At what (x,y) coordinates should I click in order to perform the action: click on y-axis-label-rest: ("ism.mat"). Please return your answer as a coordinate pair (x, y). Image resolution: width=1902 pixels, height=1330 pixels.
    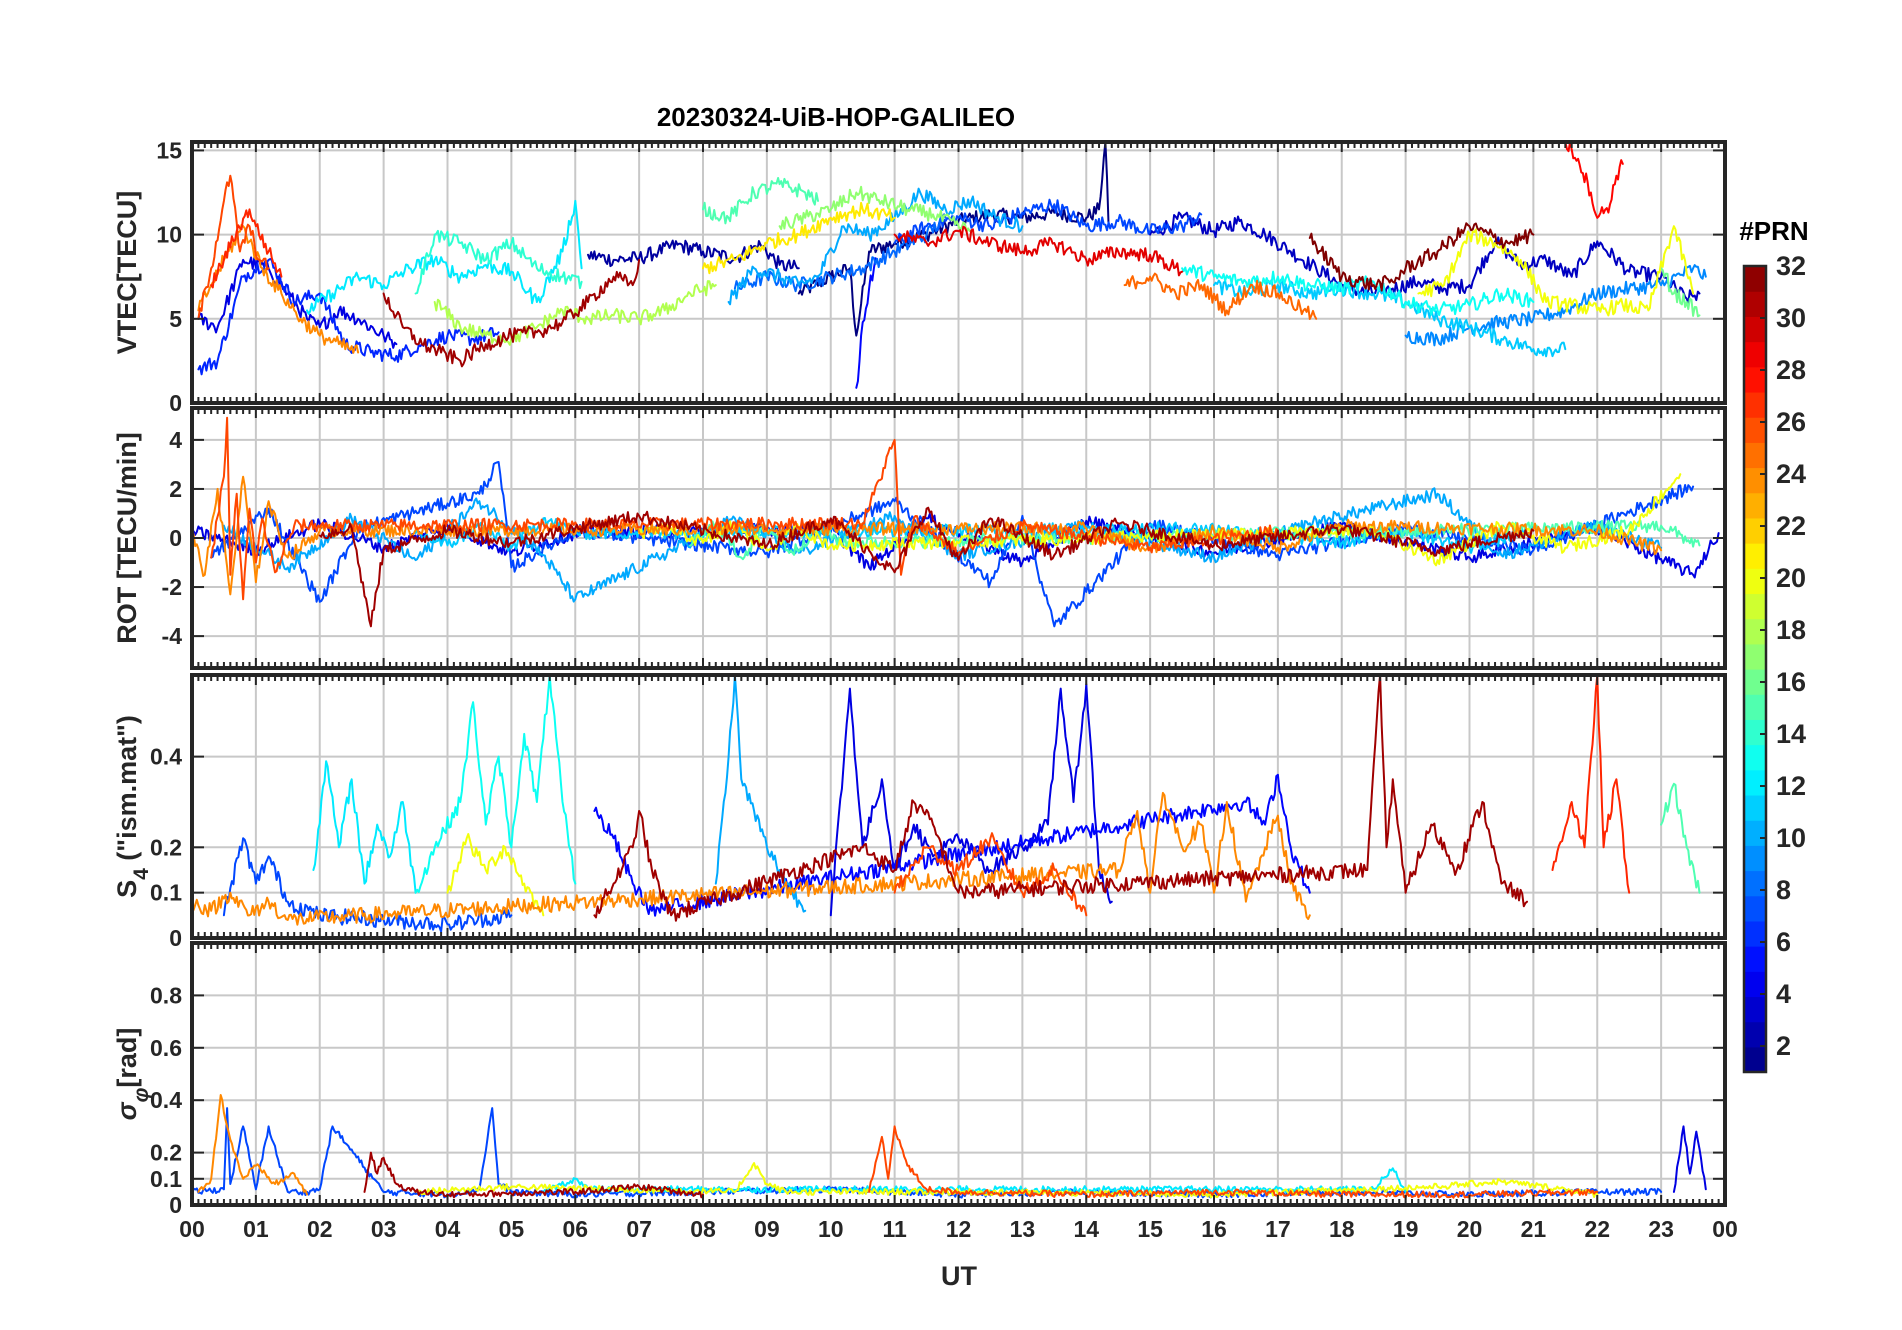
    Looking at the image, I should click on (127, 791).